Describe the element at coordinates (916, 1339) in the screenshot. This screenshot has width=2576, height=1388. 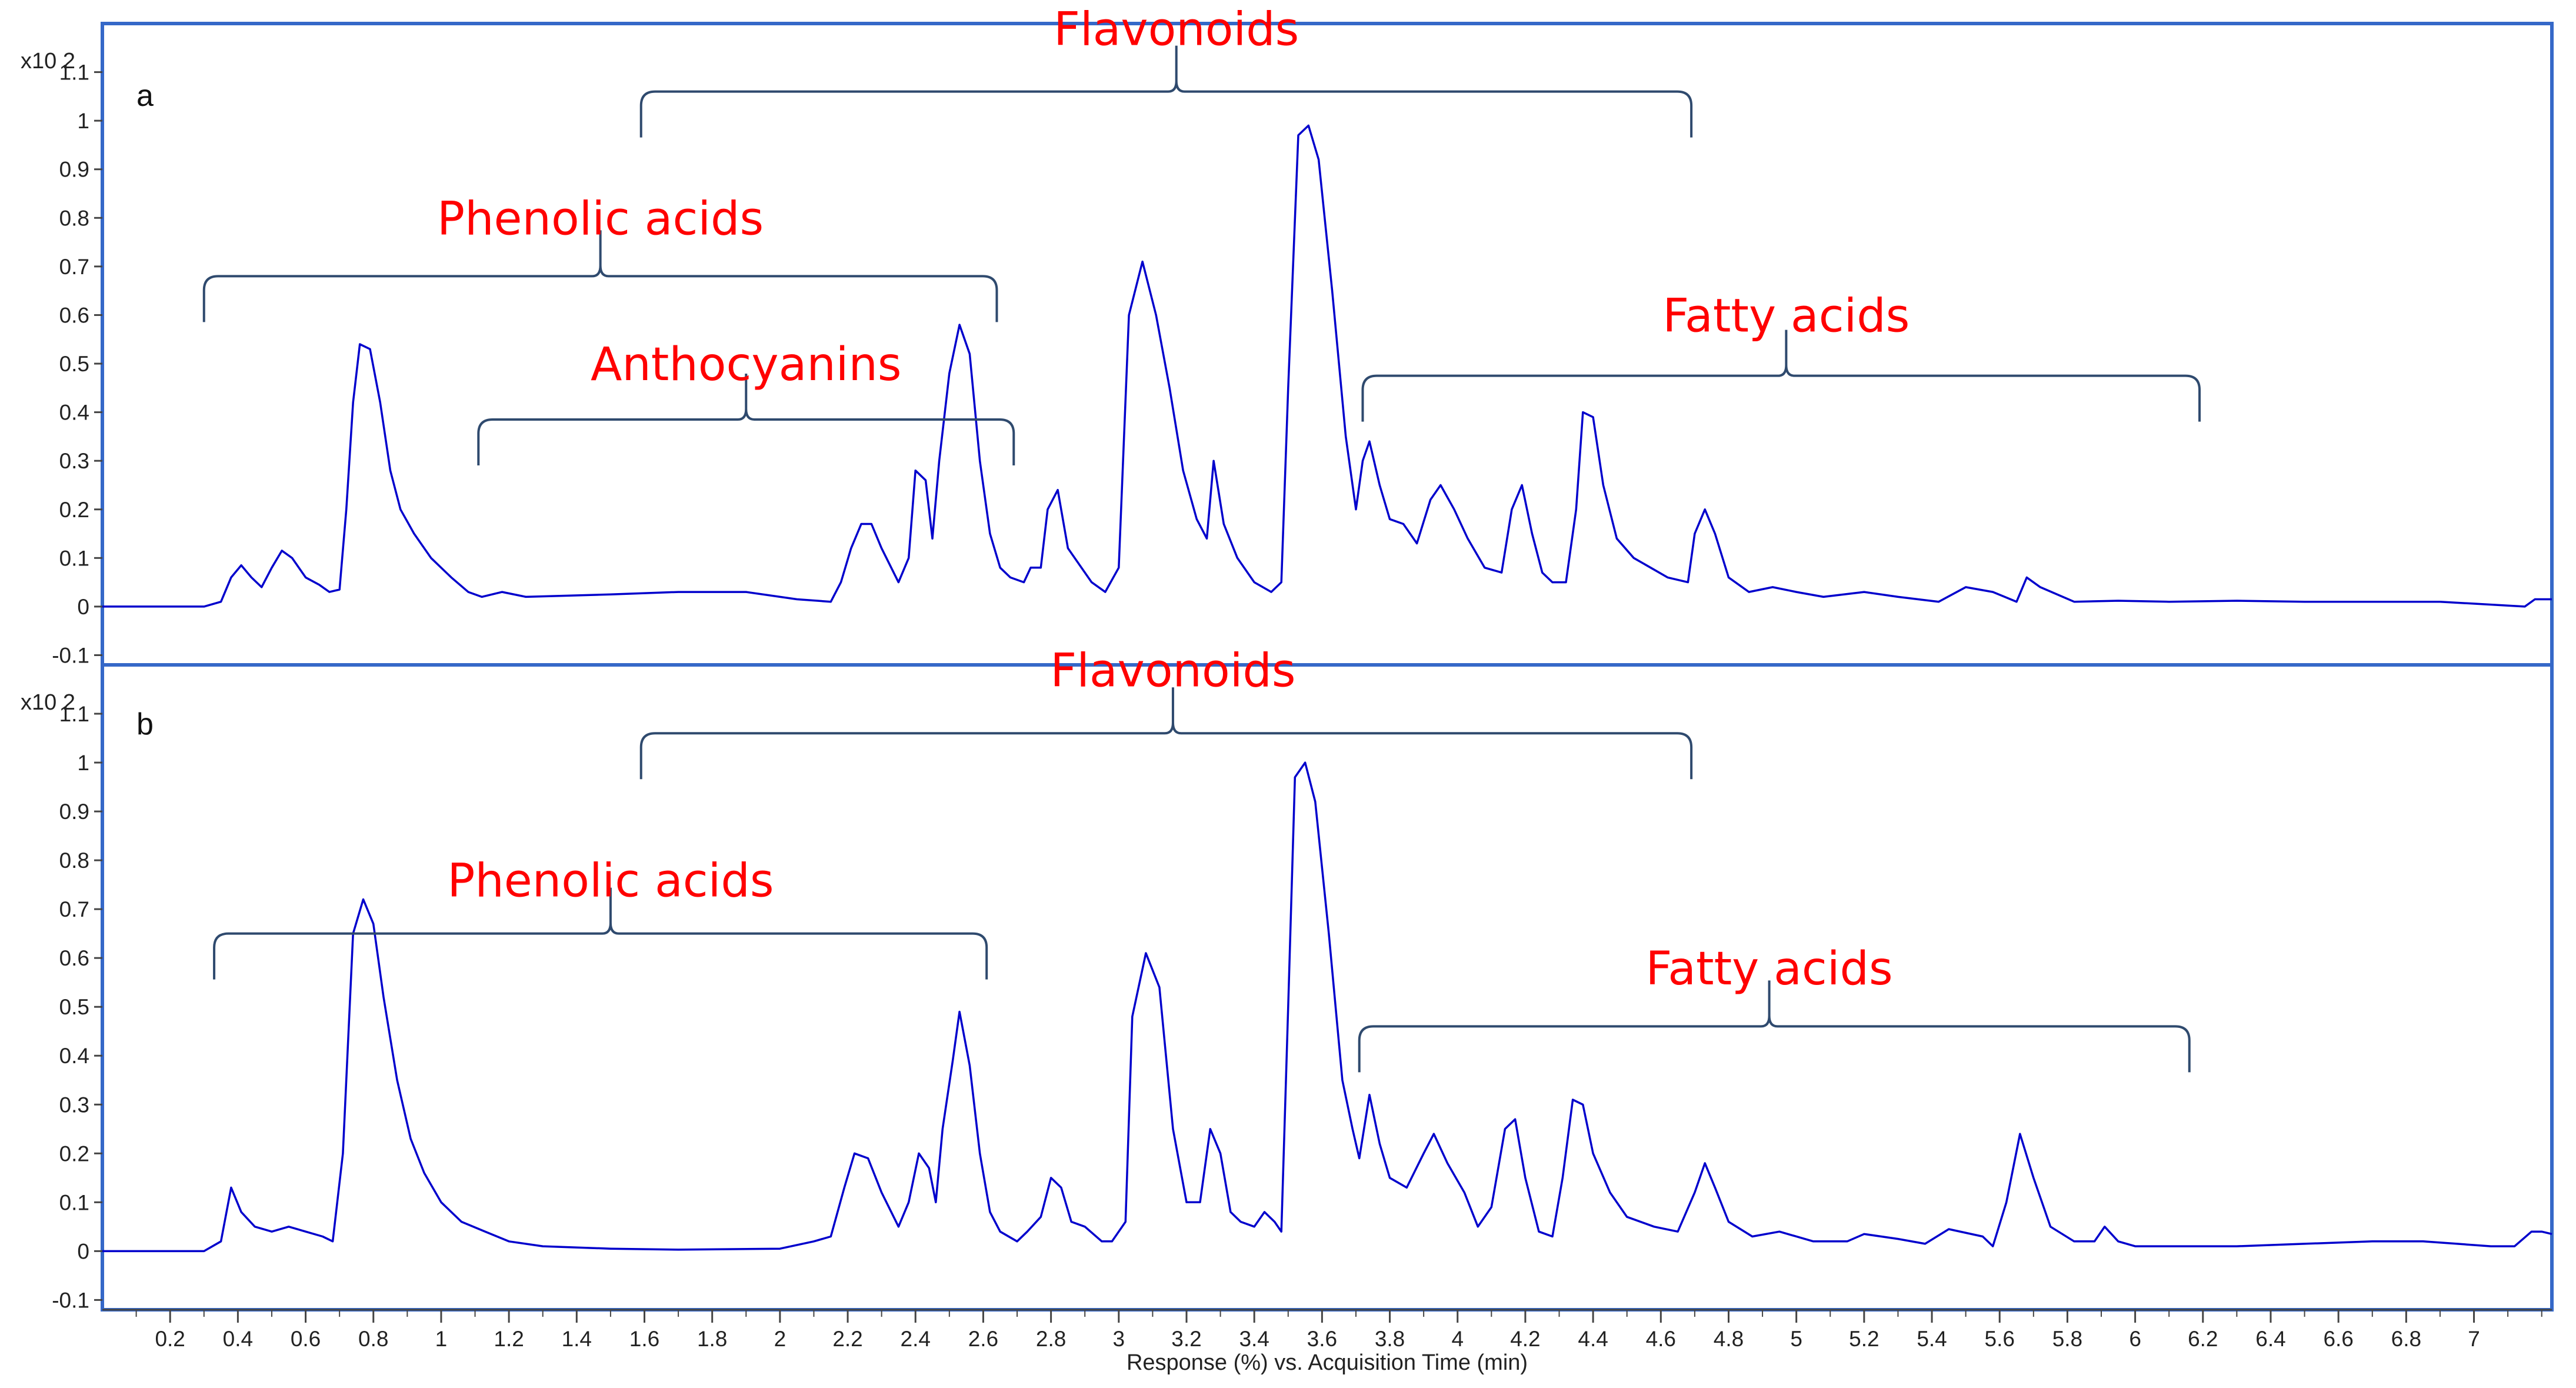
I see `x-tick-label: 2.4` at that location.